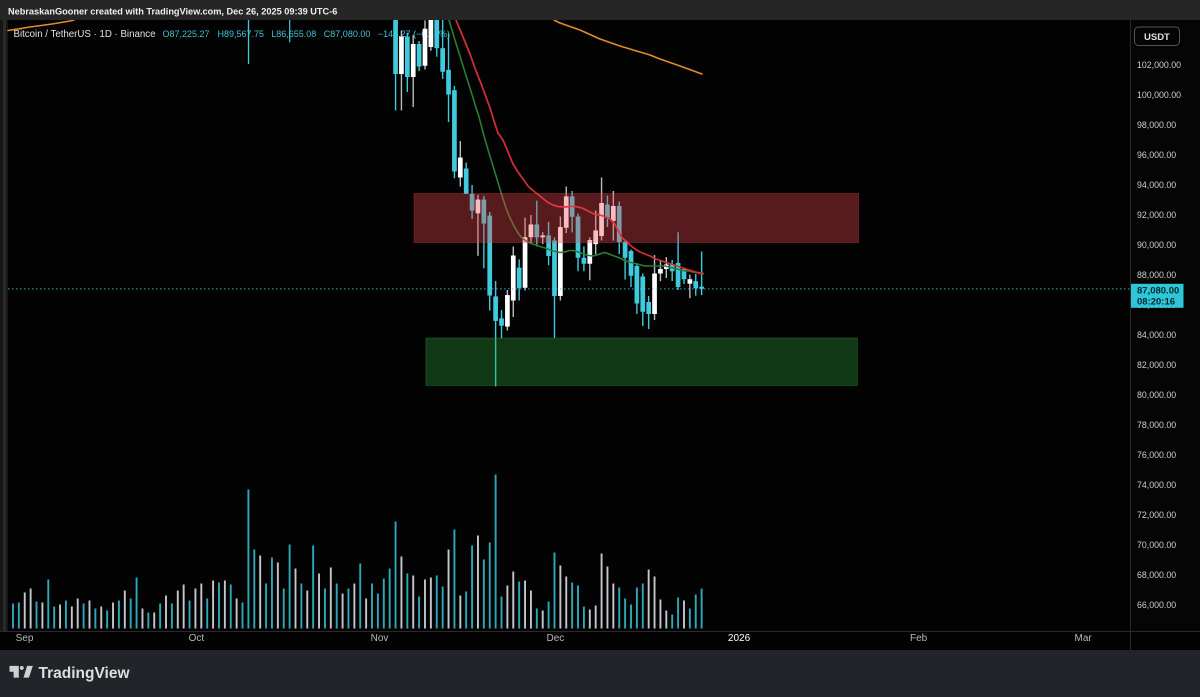 The height and width of the screenshot is (697, 1200). I want to click on svg-text: 72,000.00, so click(1156, 515).